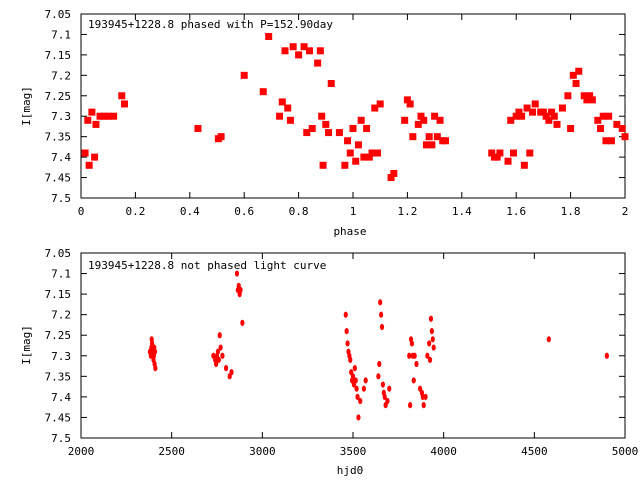  I want to click on x-tick-label: 2000, so click(81, 451).